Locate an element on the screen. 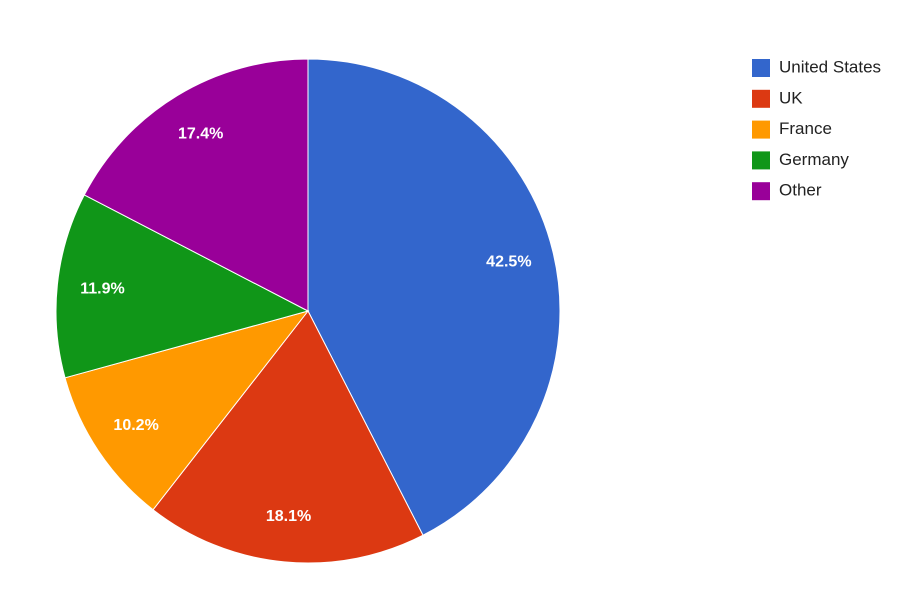 The height and width of the screenshot is (611, 920). slice-label: 10.2% is located at coordinates (135, 425).